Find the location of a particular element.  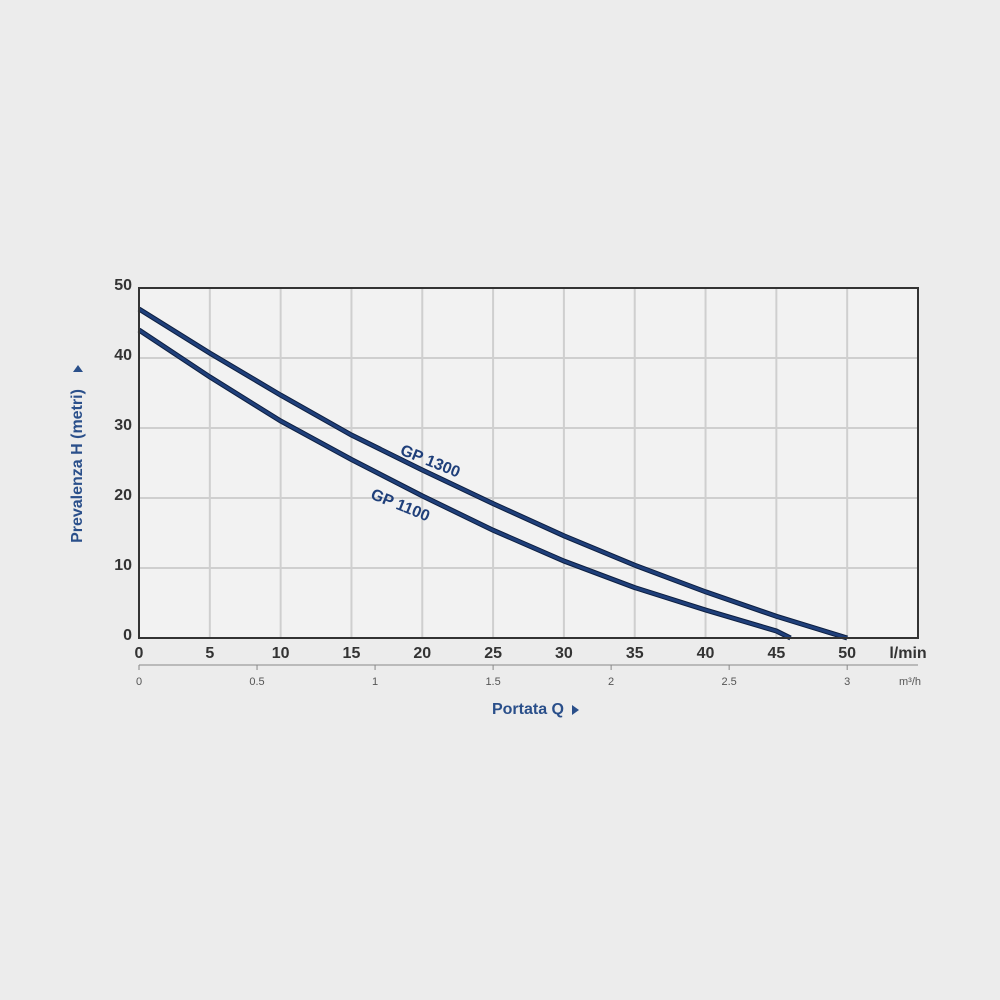

x-tick-label: 40 is located at coordinates (706, 653).